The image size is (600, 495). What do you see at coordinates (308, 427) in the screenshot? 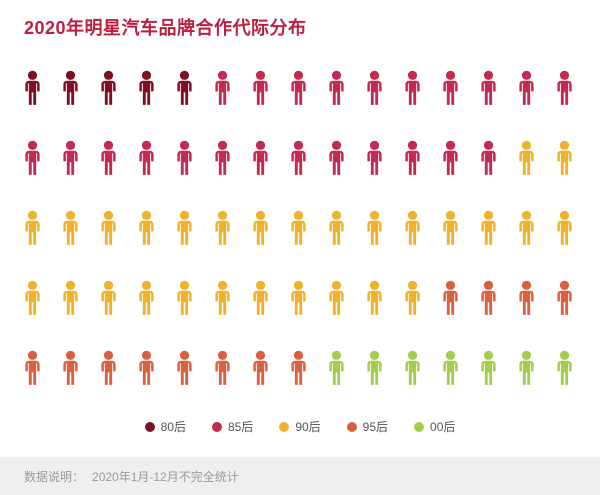
I see `legend-label: 90后` at bounding box center [308, 427].